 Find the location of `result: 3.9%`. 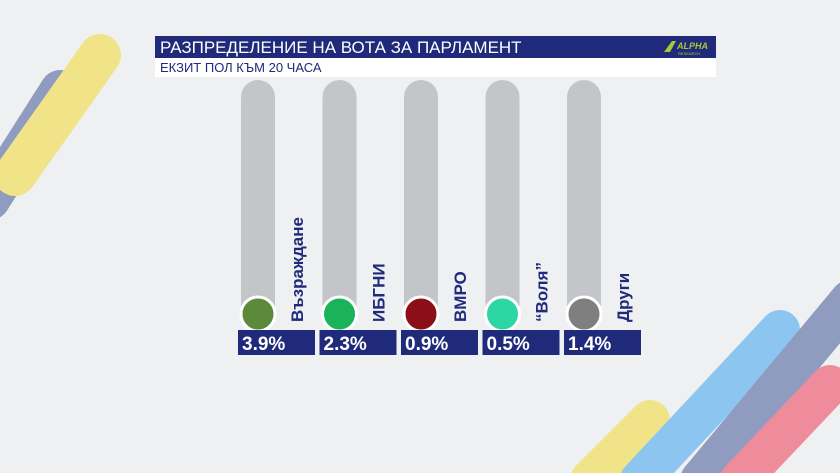

result: 3.9% is located at coordinates (263, 344).